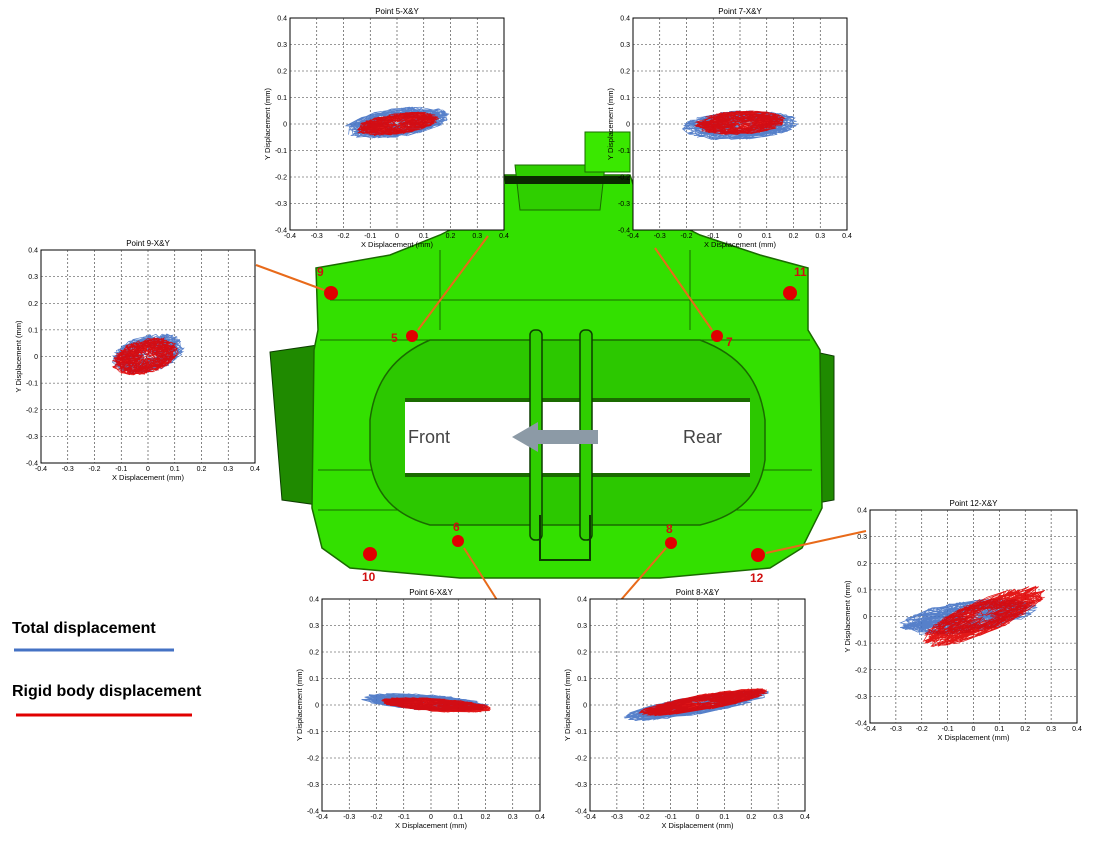 The image size is (1101, 846). Describe the element at coordinates (758, 555) in the screenshot. I see `point-12-marker` at that location.